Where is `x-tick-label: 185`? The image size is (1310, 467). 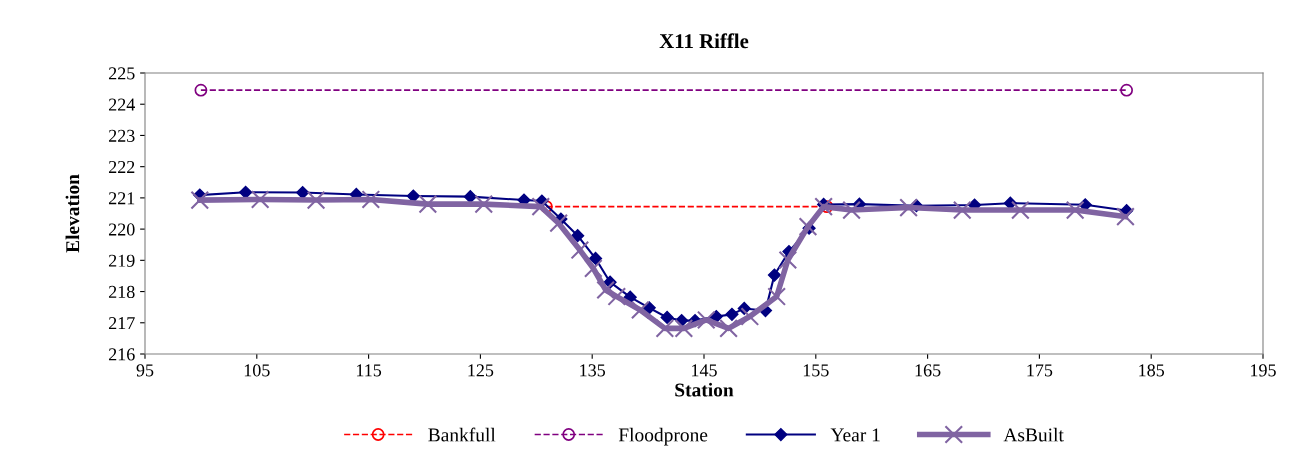
x-tick-label: 185 is located at coordinates (1152, 370).